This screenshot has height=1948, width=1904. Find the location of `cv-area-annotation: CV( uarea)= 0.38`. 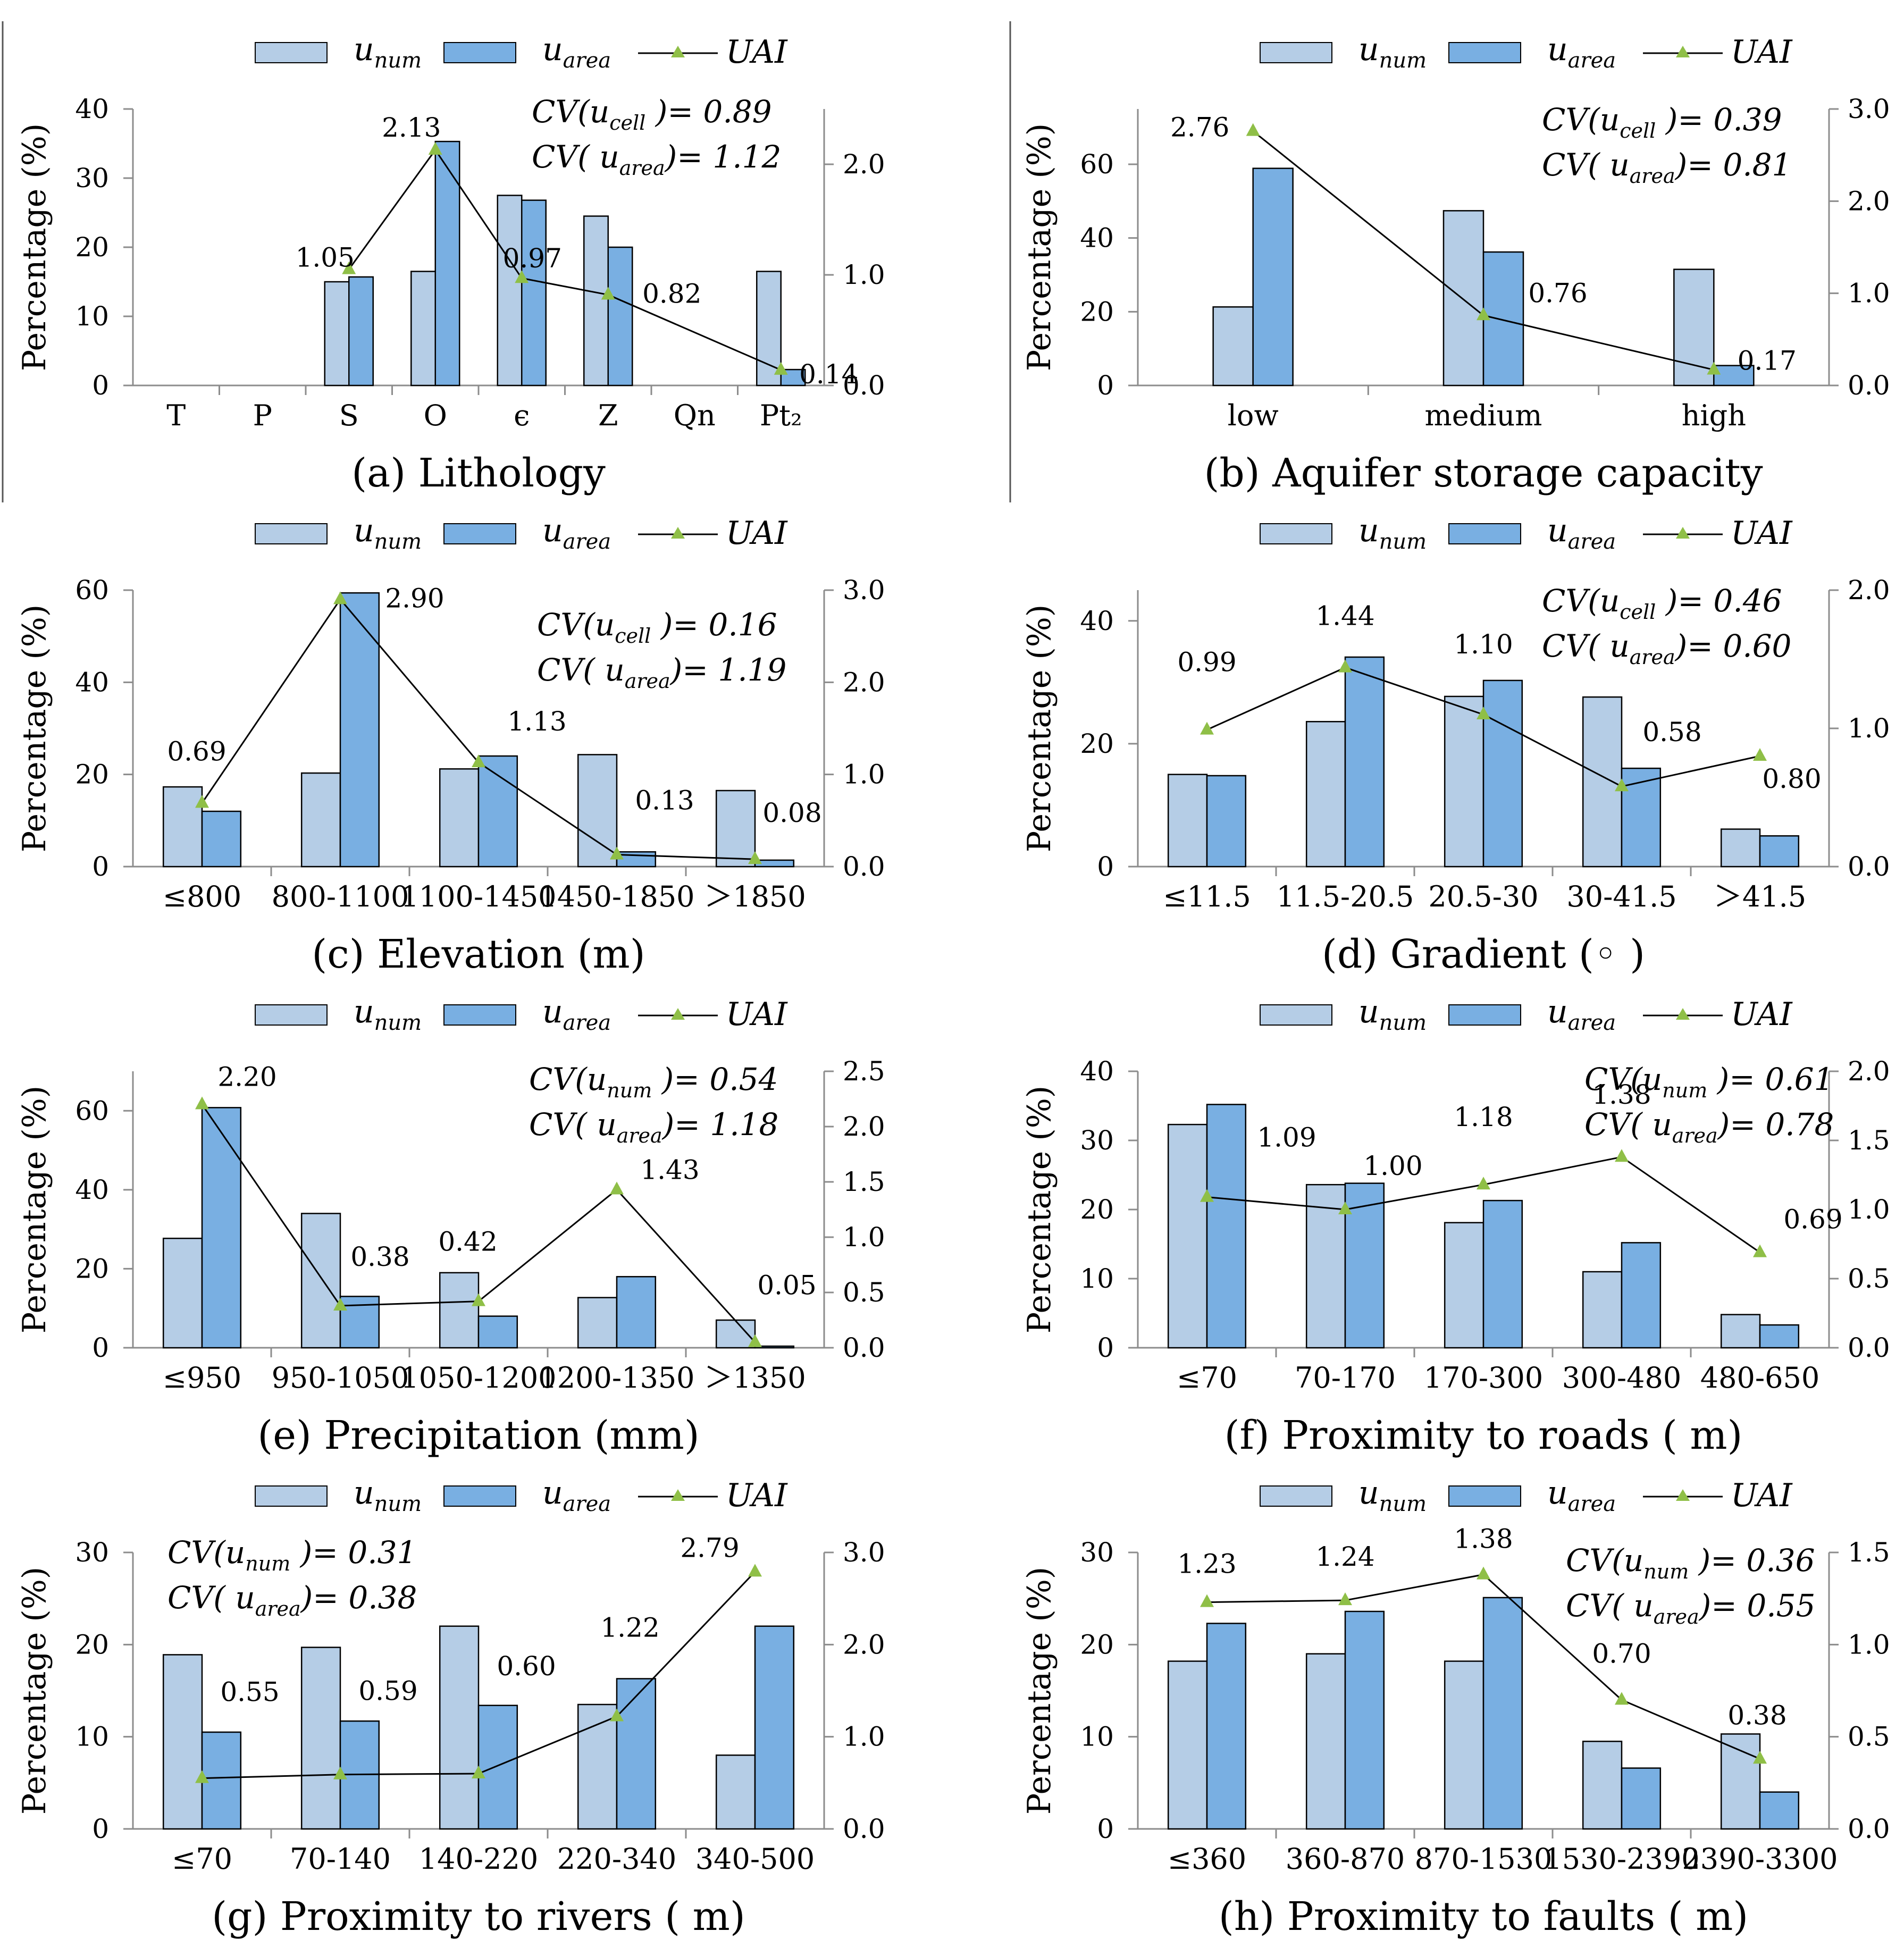

cv-area-annotation: CV( uarea)= 0.38 is located at coordinates (292, 1600).